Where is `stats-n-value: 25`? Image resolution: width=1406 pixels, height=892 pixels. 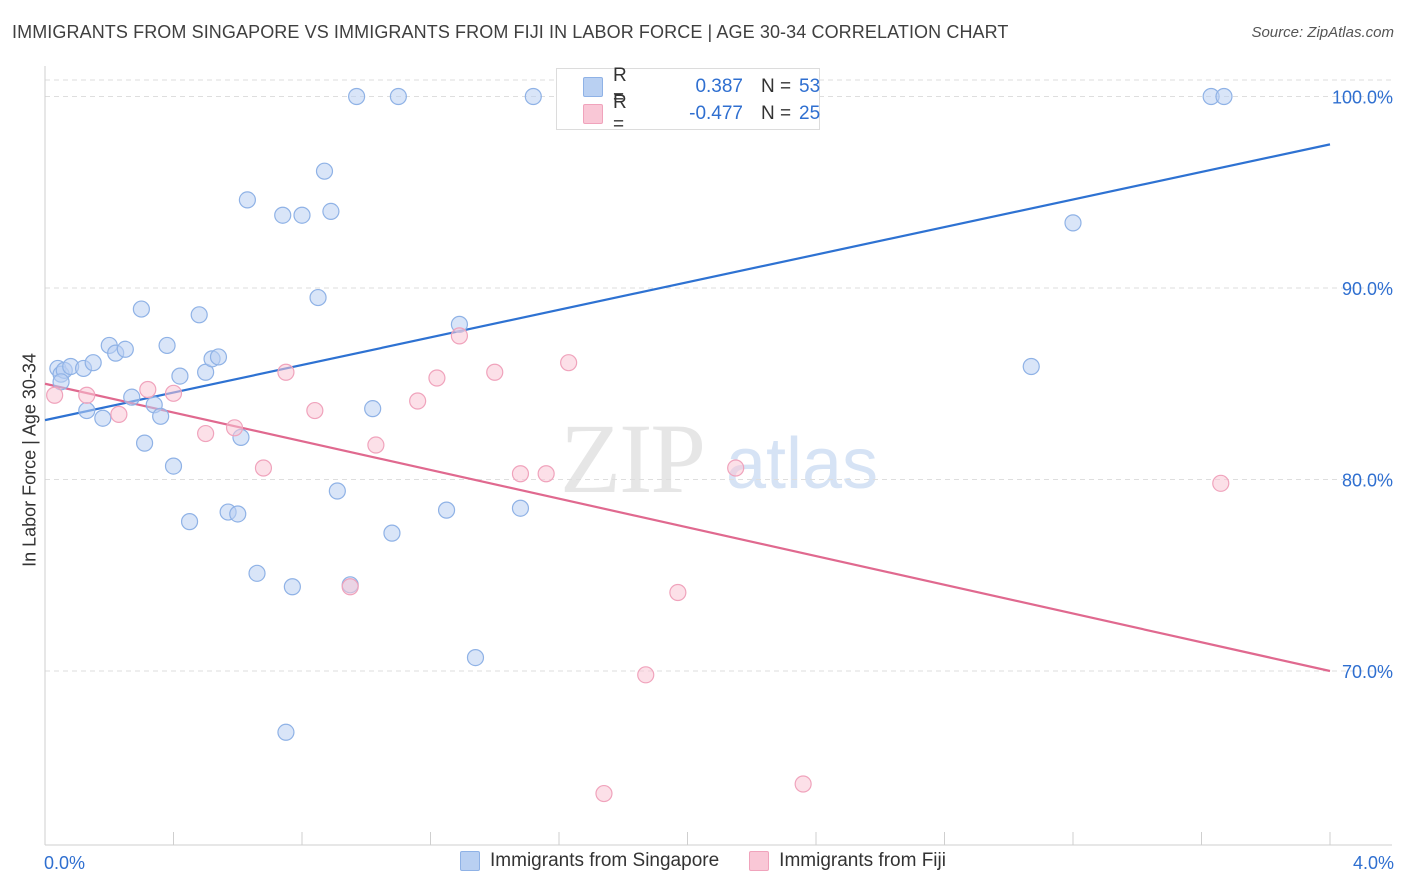 stats-n-value: 25 is located at coordinates (810, 113).